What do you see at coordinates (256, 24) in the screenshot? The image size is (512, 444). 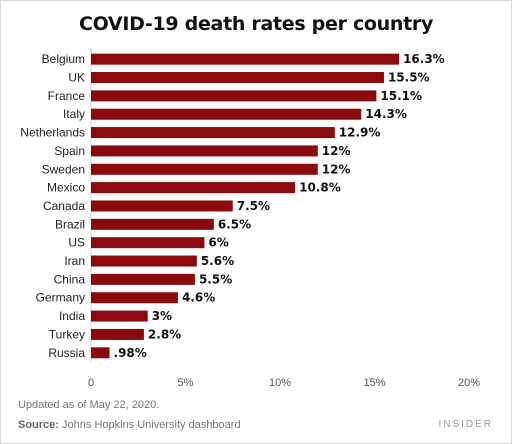 I see `chart-title: COVID-19 death rates per country` at bounding box center [256, 24].